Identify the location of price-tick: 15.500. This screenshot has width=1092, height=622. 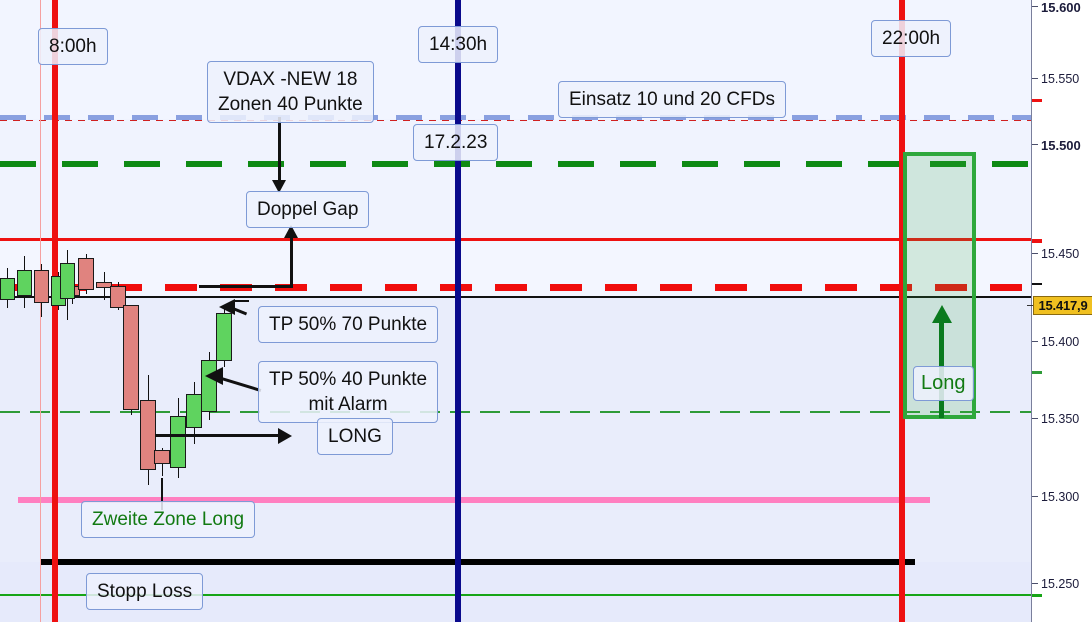
(1062, 145).